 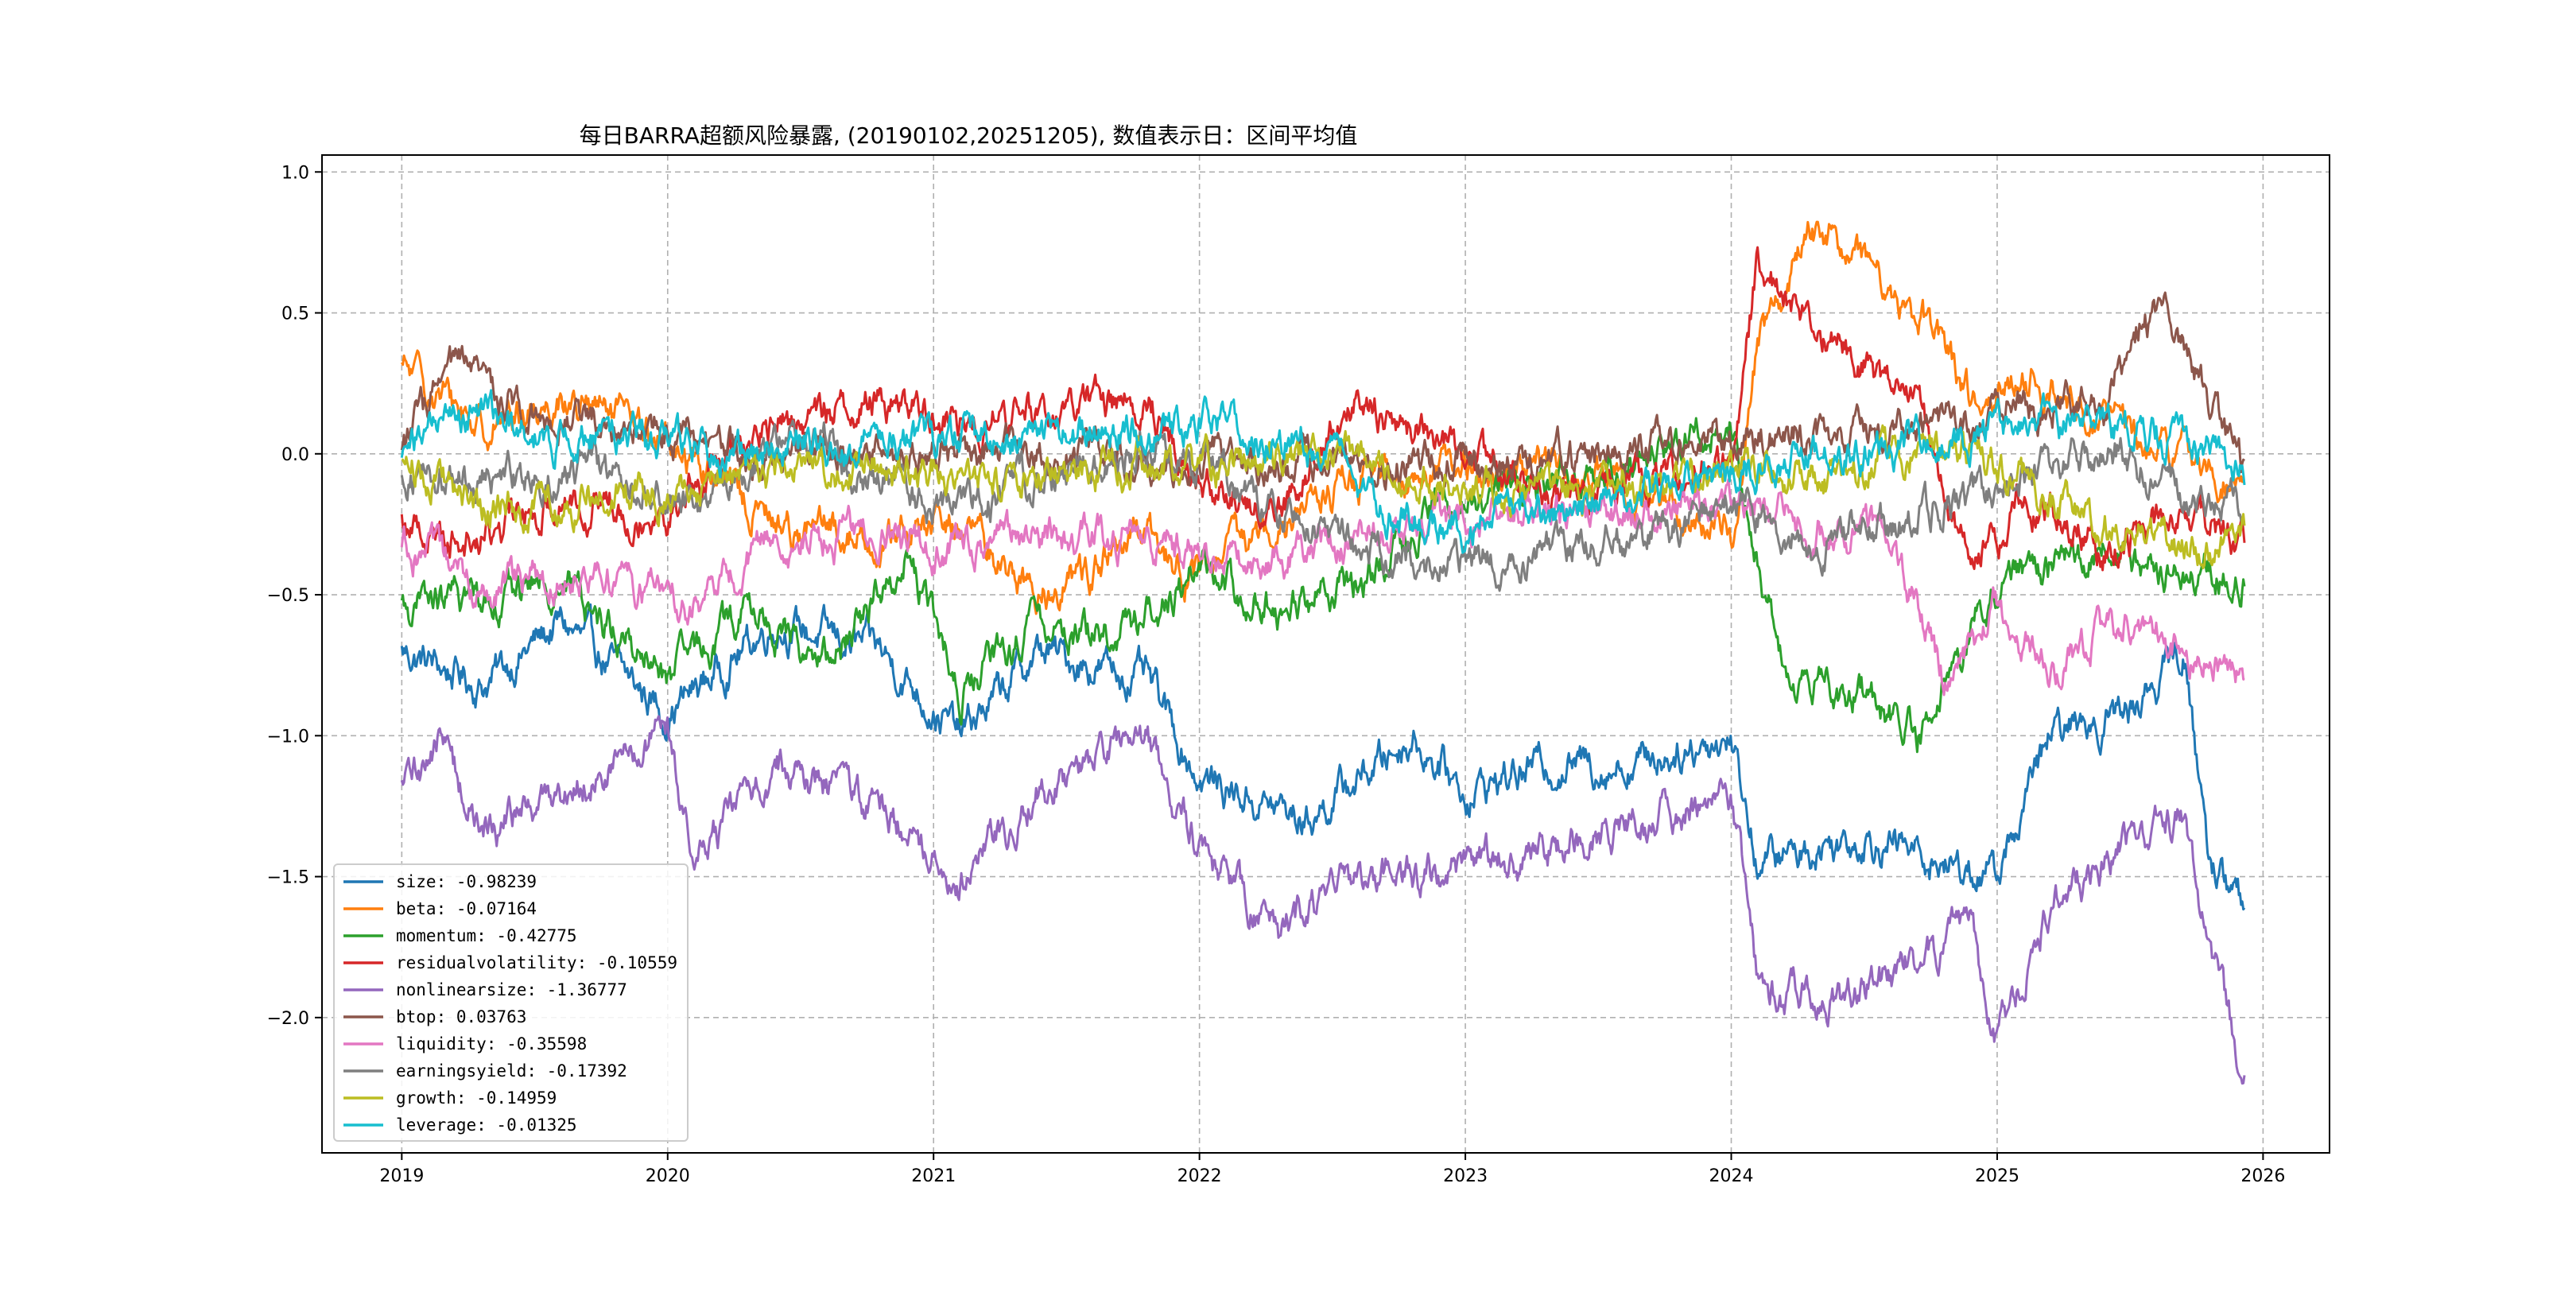 I want to click on x-tick-label: 2026, so click(x=2262, y=1176).